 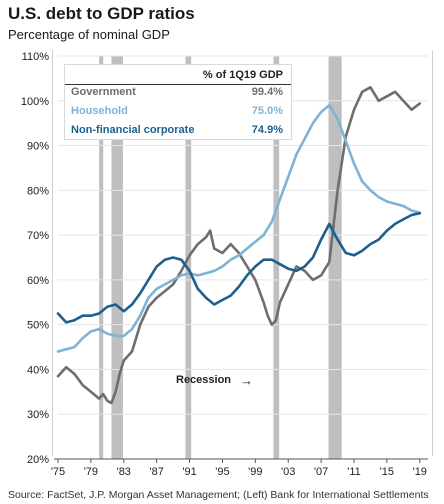 I want to click on legend-value-household: 75.0%, so click(x=267, y=111).